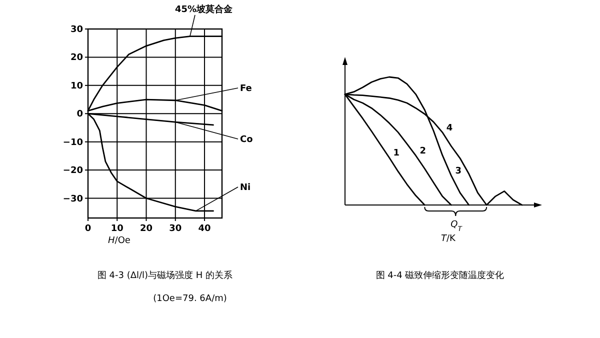 The width and height of the screenshot is (600, 338). I want to click on x-axis-title: T/K, so click(449, 239).